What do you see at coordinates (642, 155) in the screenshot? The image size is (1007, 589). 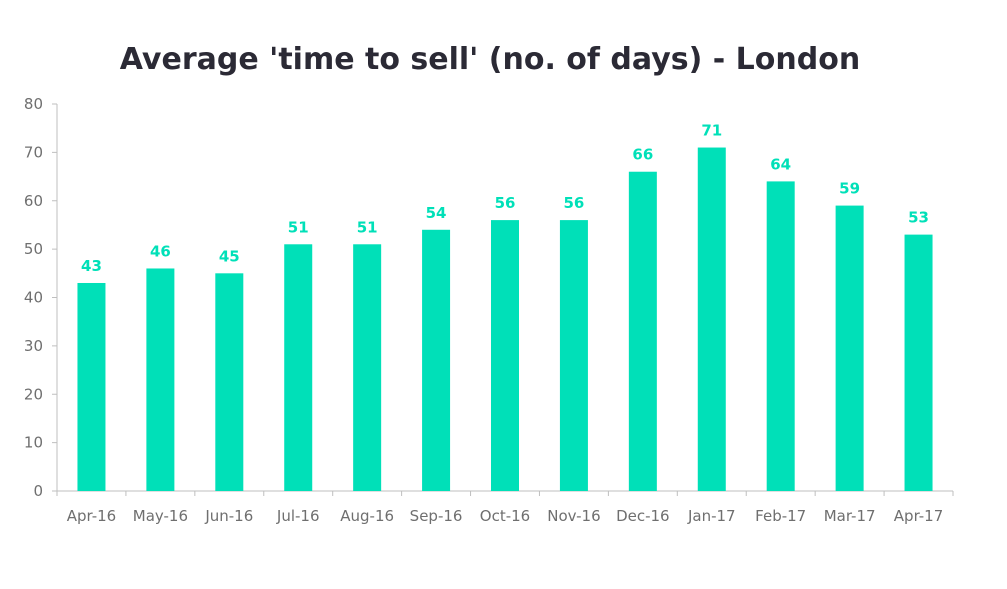 I see `data-label: 66` at bounding box center [642, 155].